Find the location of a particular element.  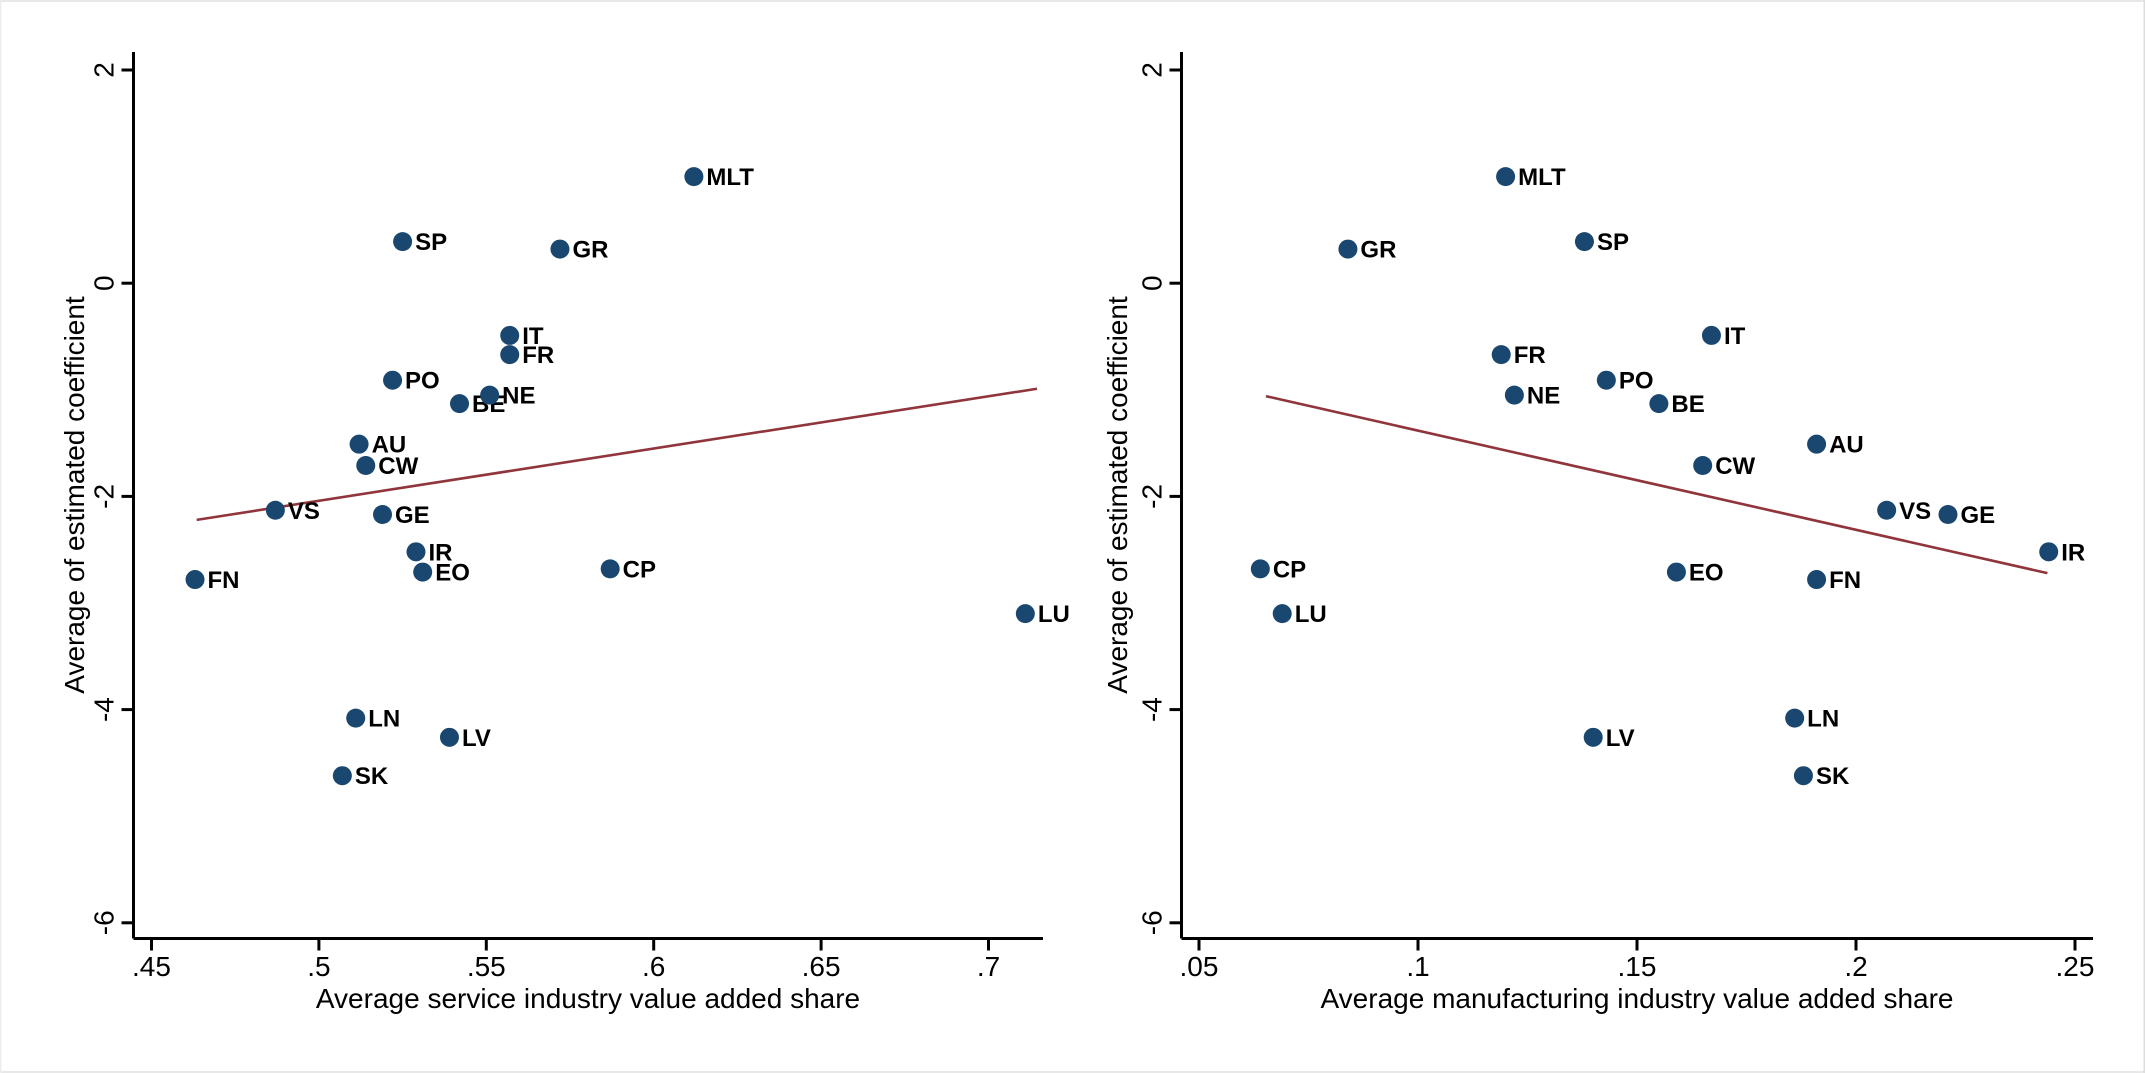

x-tick-label: .05 is located at coordinates (1199, 966).